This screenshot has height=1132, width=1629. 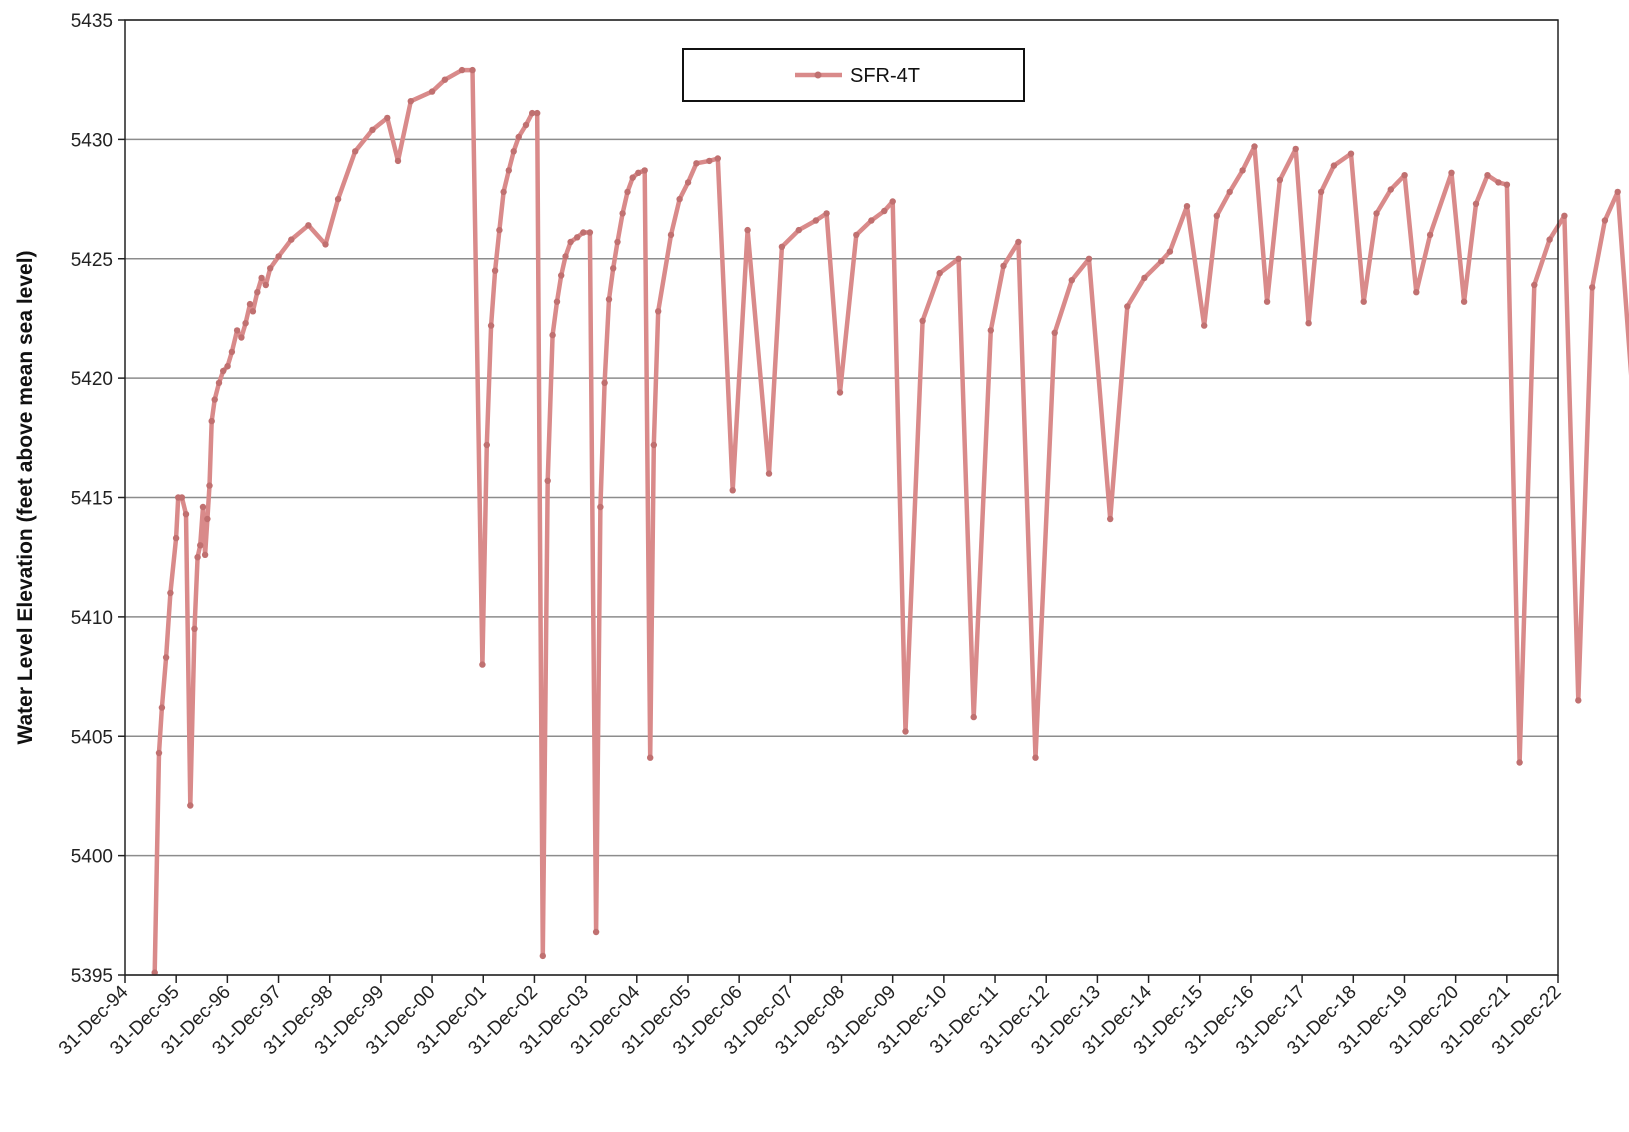 I want to click on y-tick-label: 5430, so click(x=92, y=140).